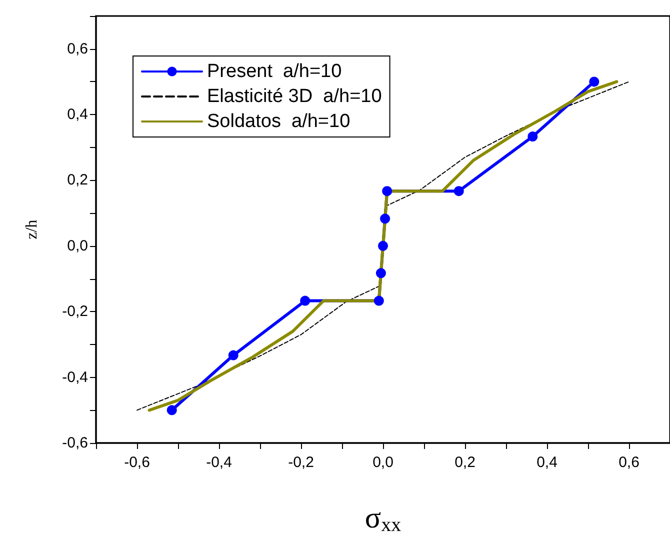 This screenshot has height=540, width=670. I want to click on x-tick-label: -0,4, so click(219, 462).